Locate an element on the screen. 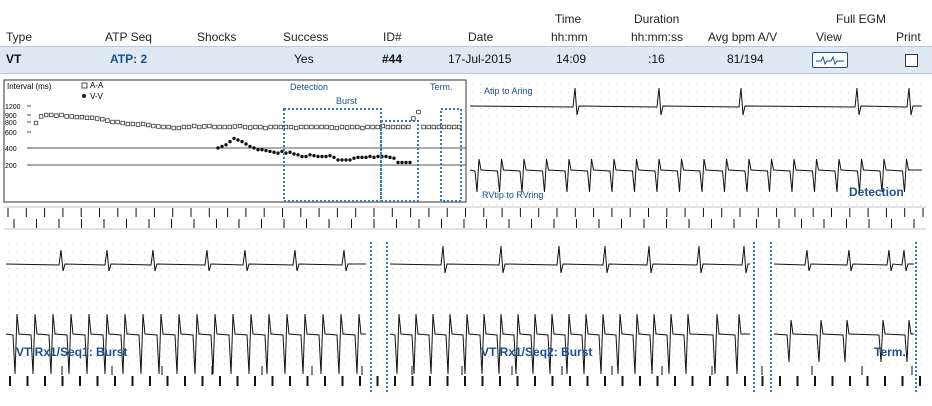 The height and width of the screenshot is (406, 932). seq2-label: VT Rx1/Seq2: Burst is located at coordinates (536, 352).